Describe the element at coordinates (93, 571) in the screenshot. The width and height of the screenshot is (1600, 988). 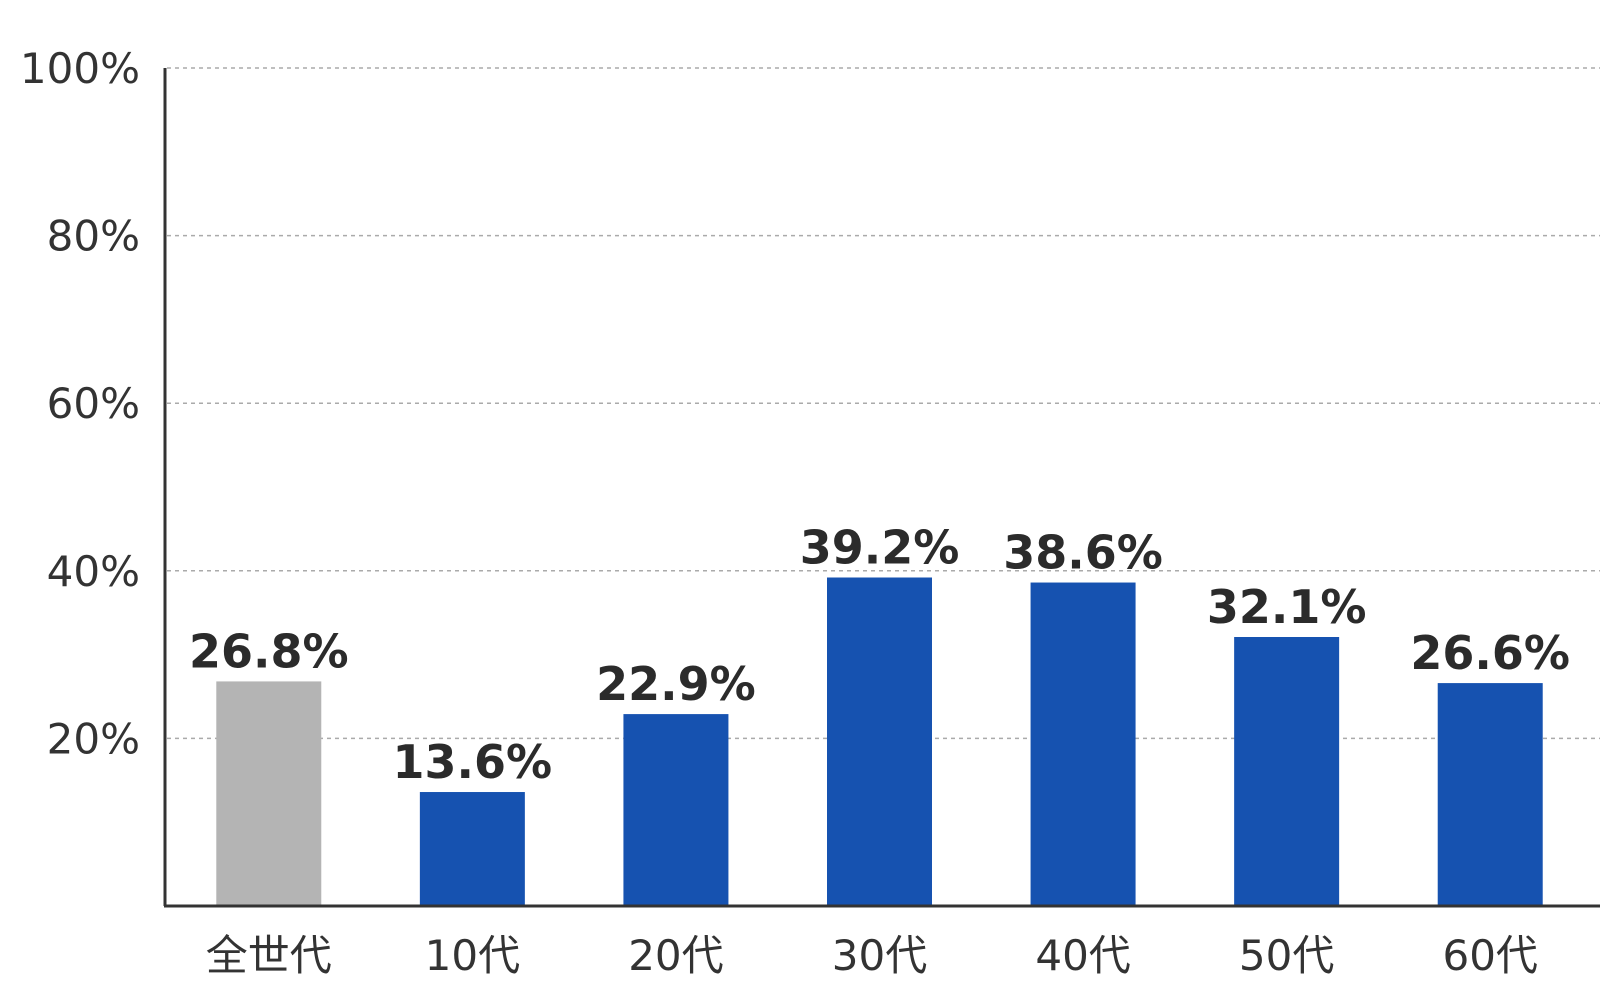
I see `y-tick-label: 40%` at that location.